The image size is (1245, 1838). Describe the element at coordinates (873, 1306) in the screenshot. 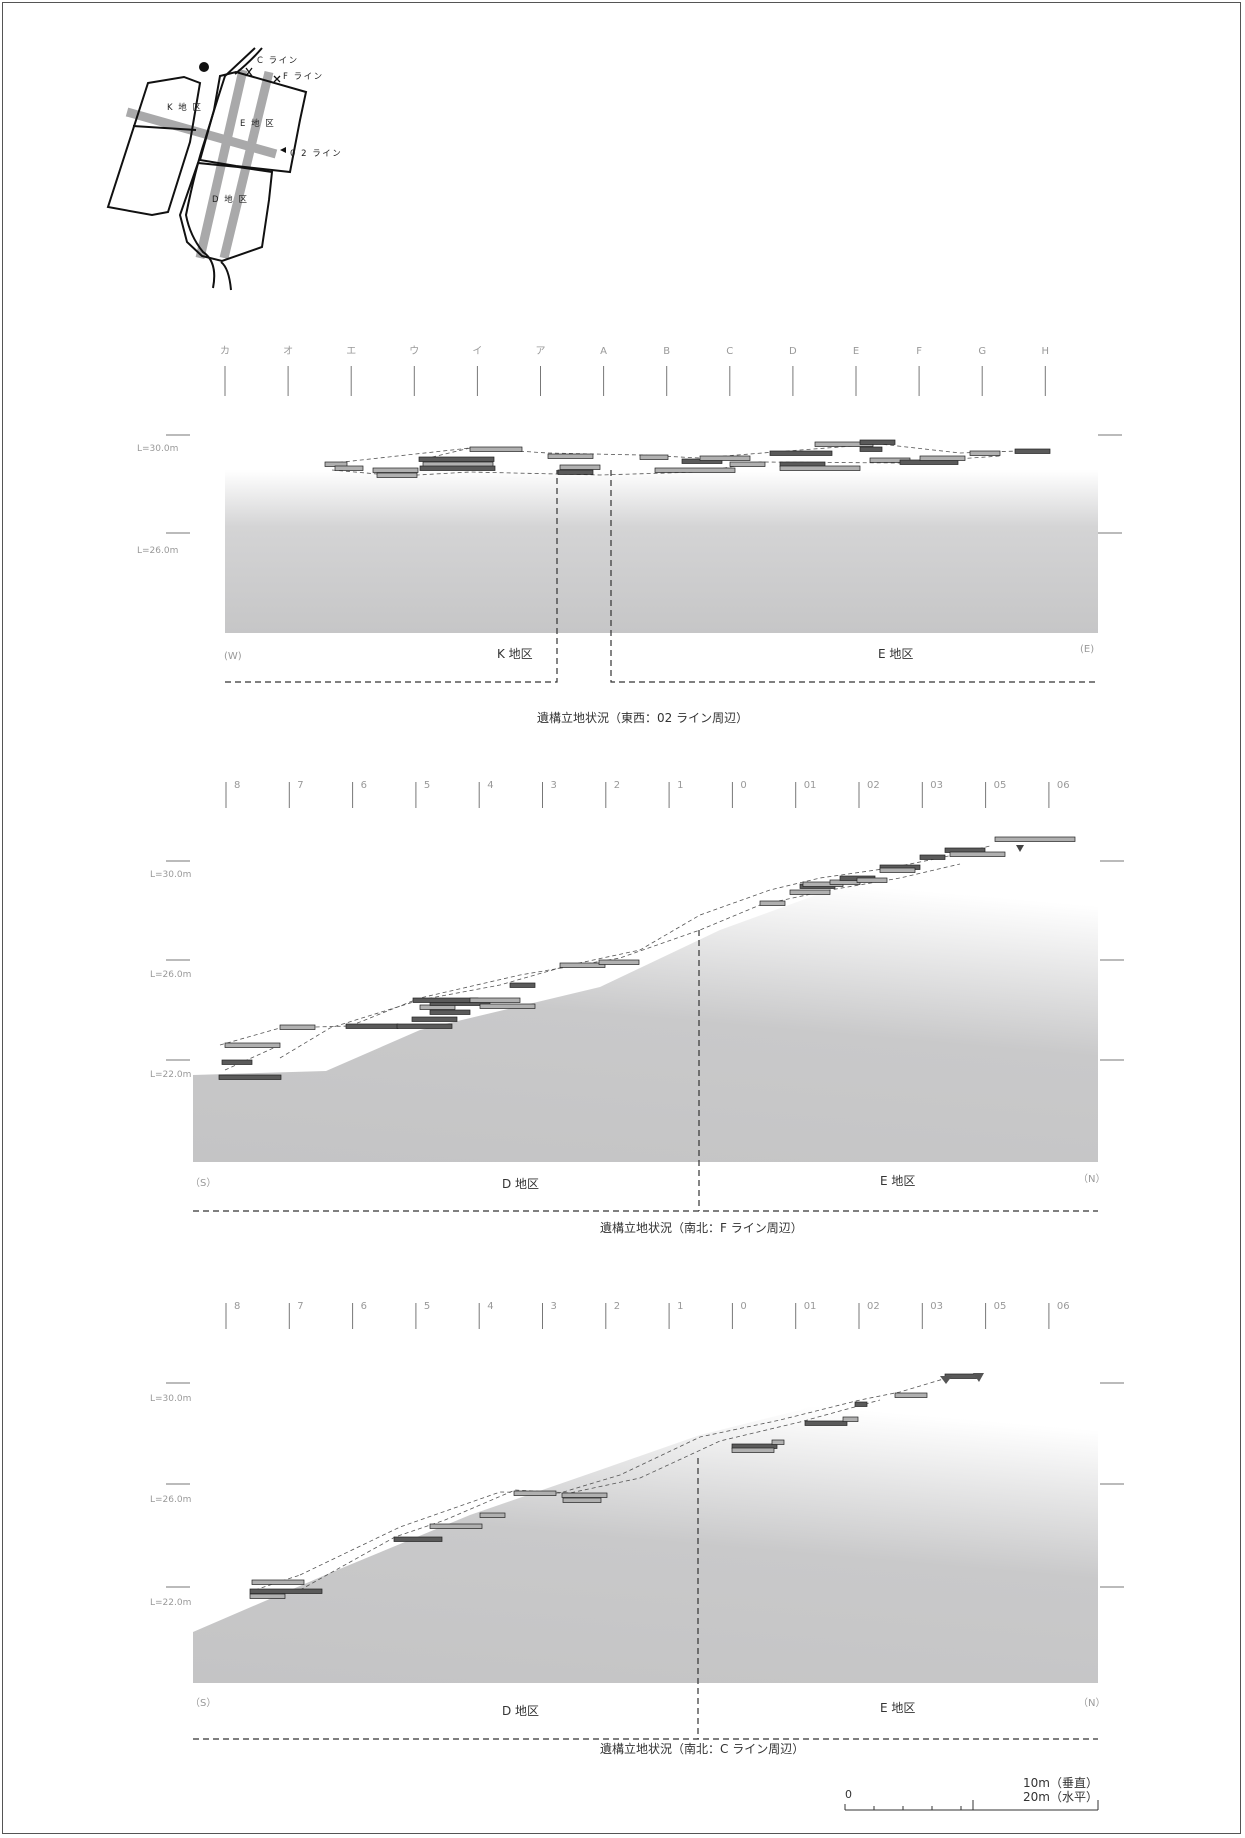

I see `c-grid-tick-label: 02` at that location.